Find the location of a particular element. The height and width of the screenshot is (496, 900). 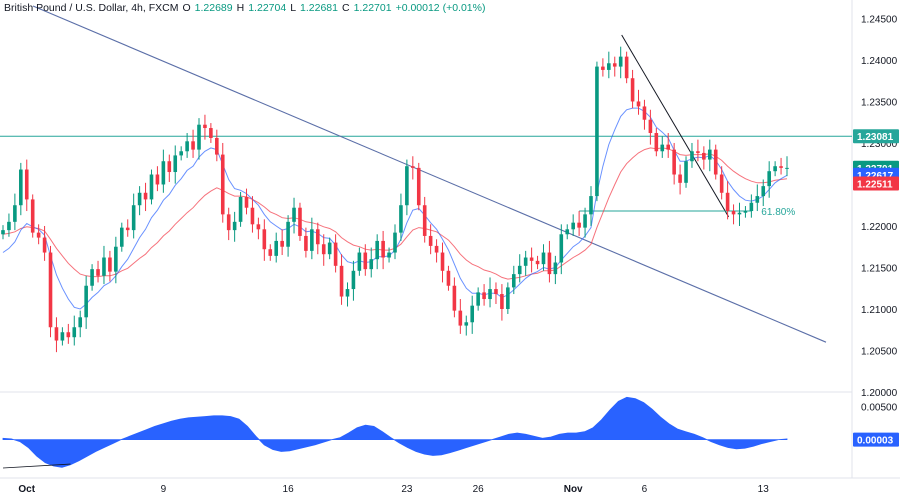

osc-price-tag is located at coordinates (876, 439).